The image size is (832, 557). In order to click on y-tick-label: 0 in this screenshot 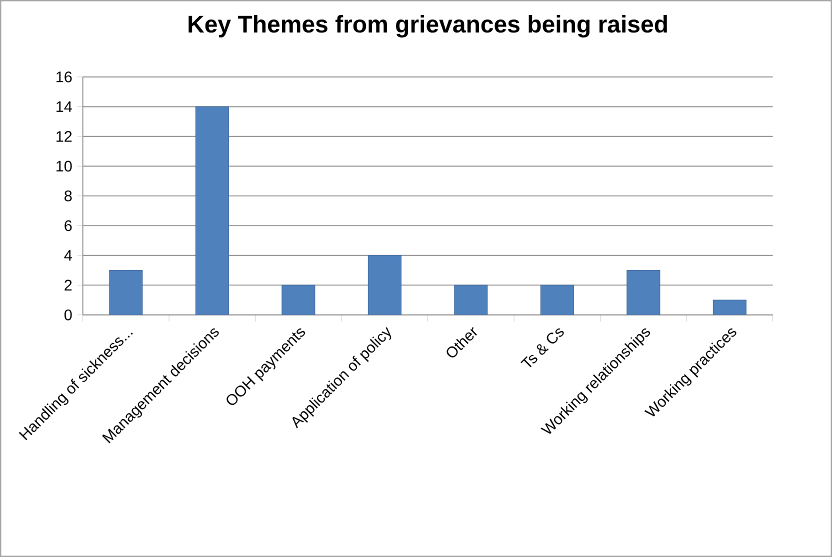, I will do `click(68, 314)`.